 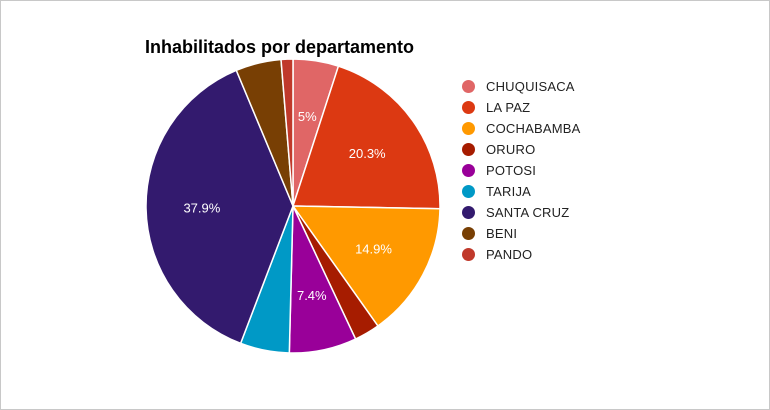 I want to click on legend-item-la-paz: LA PAZ, so click(x=521, y=107).